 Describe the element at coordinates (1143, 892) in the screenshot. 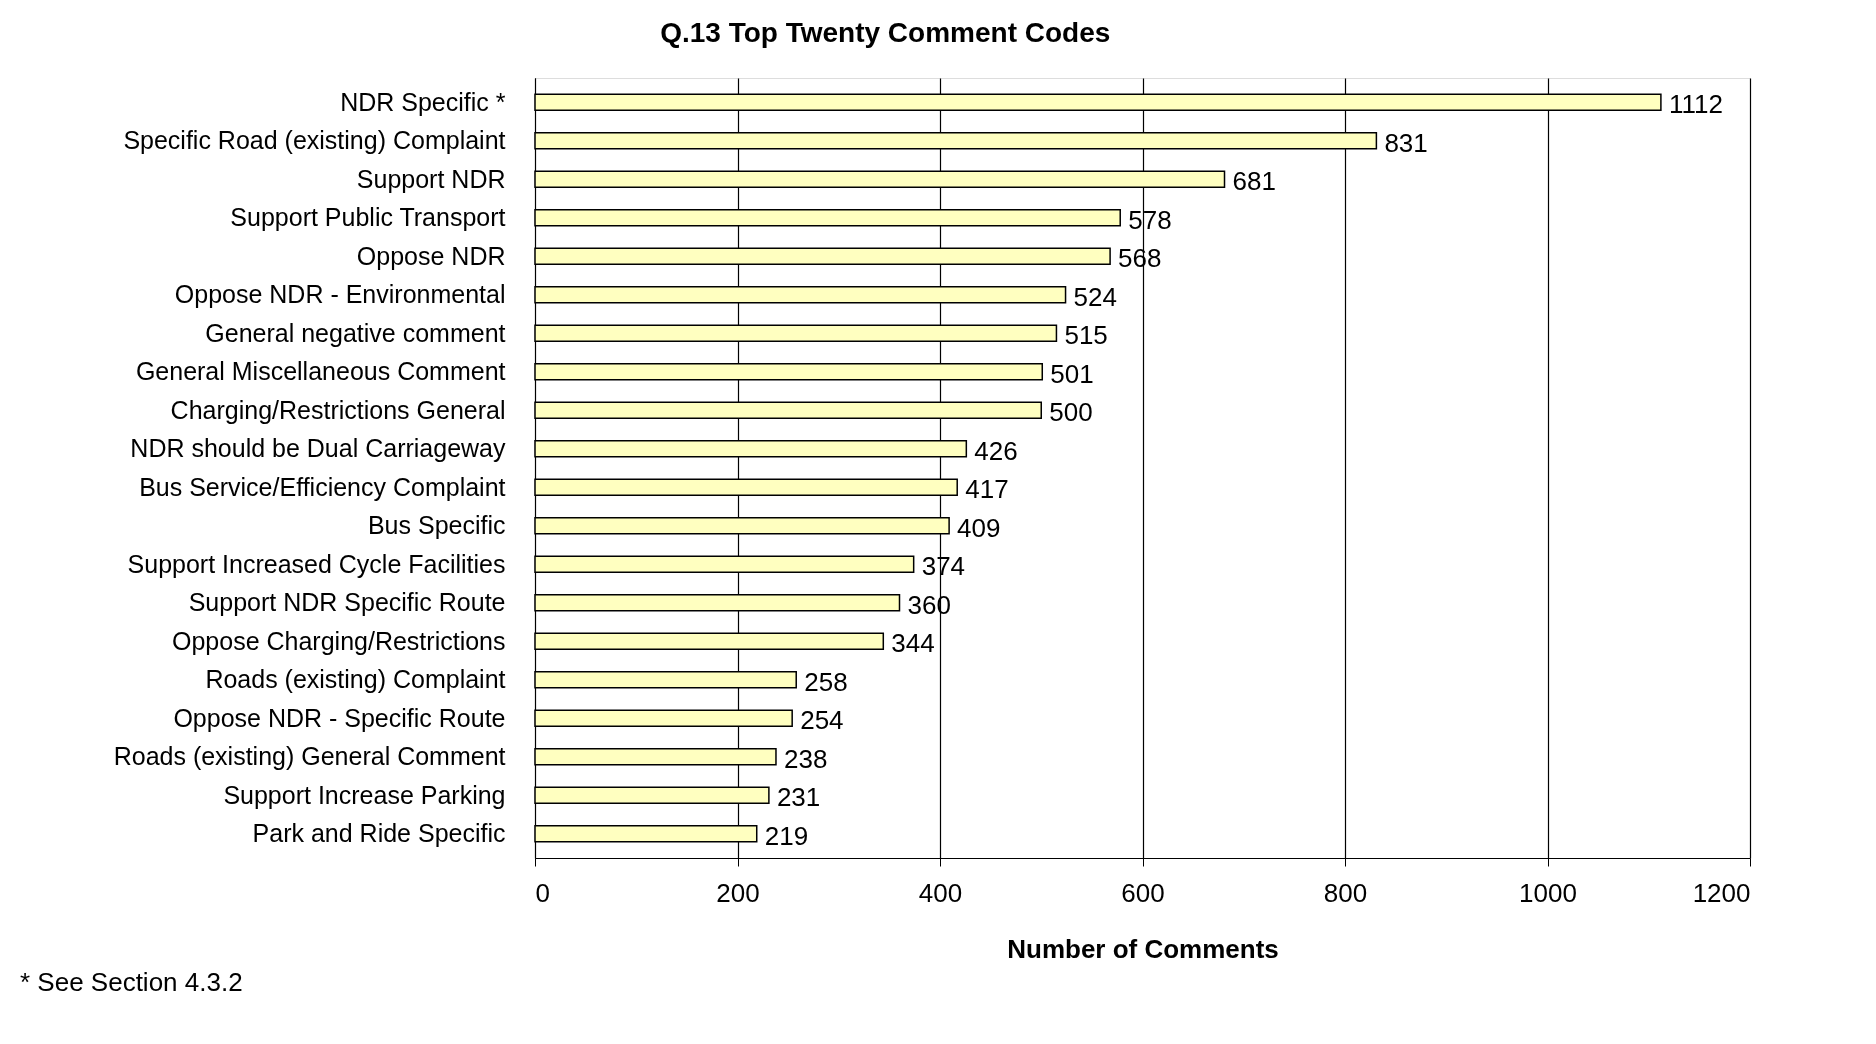

I see `x-tick-label: 600` at that location.